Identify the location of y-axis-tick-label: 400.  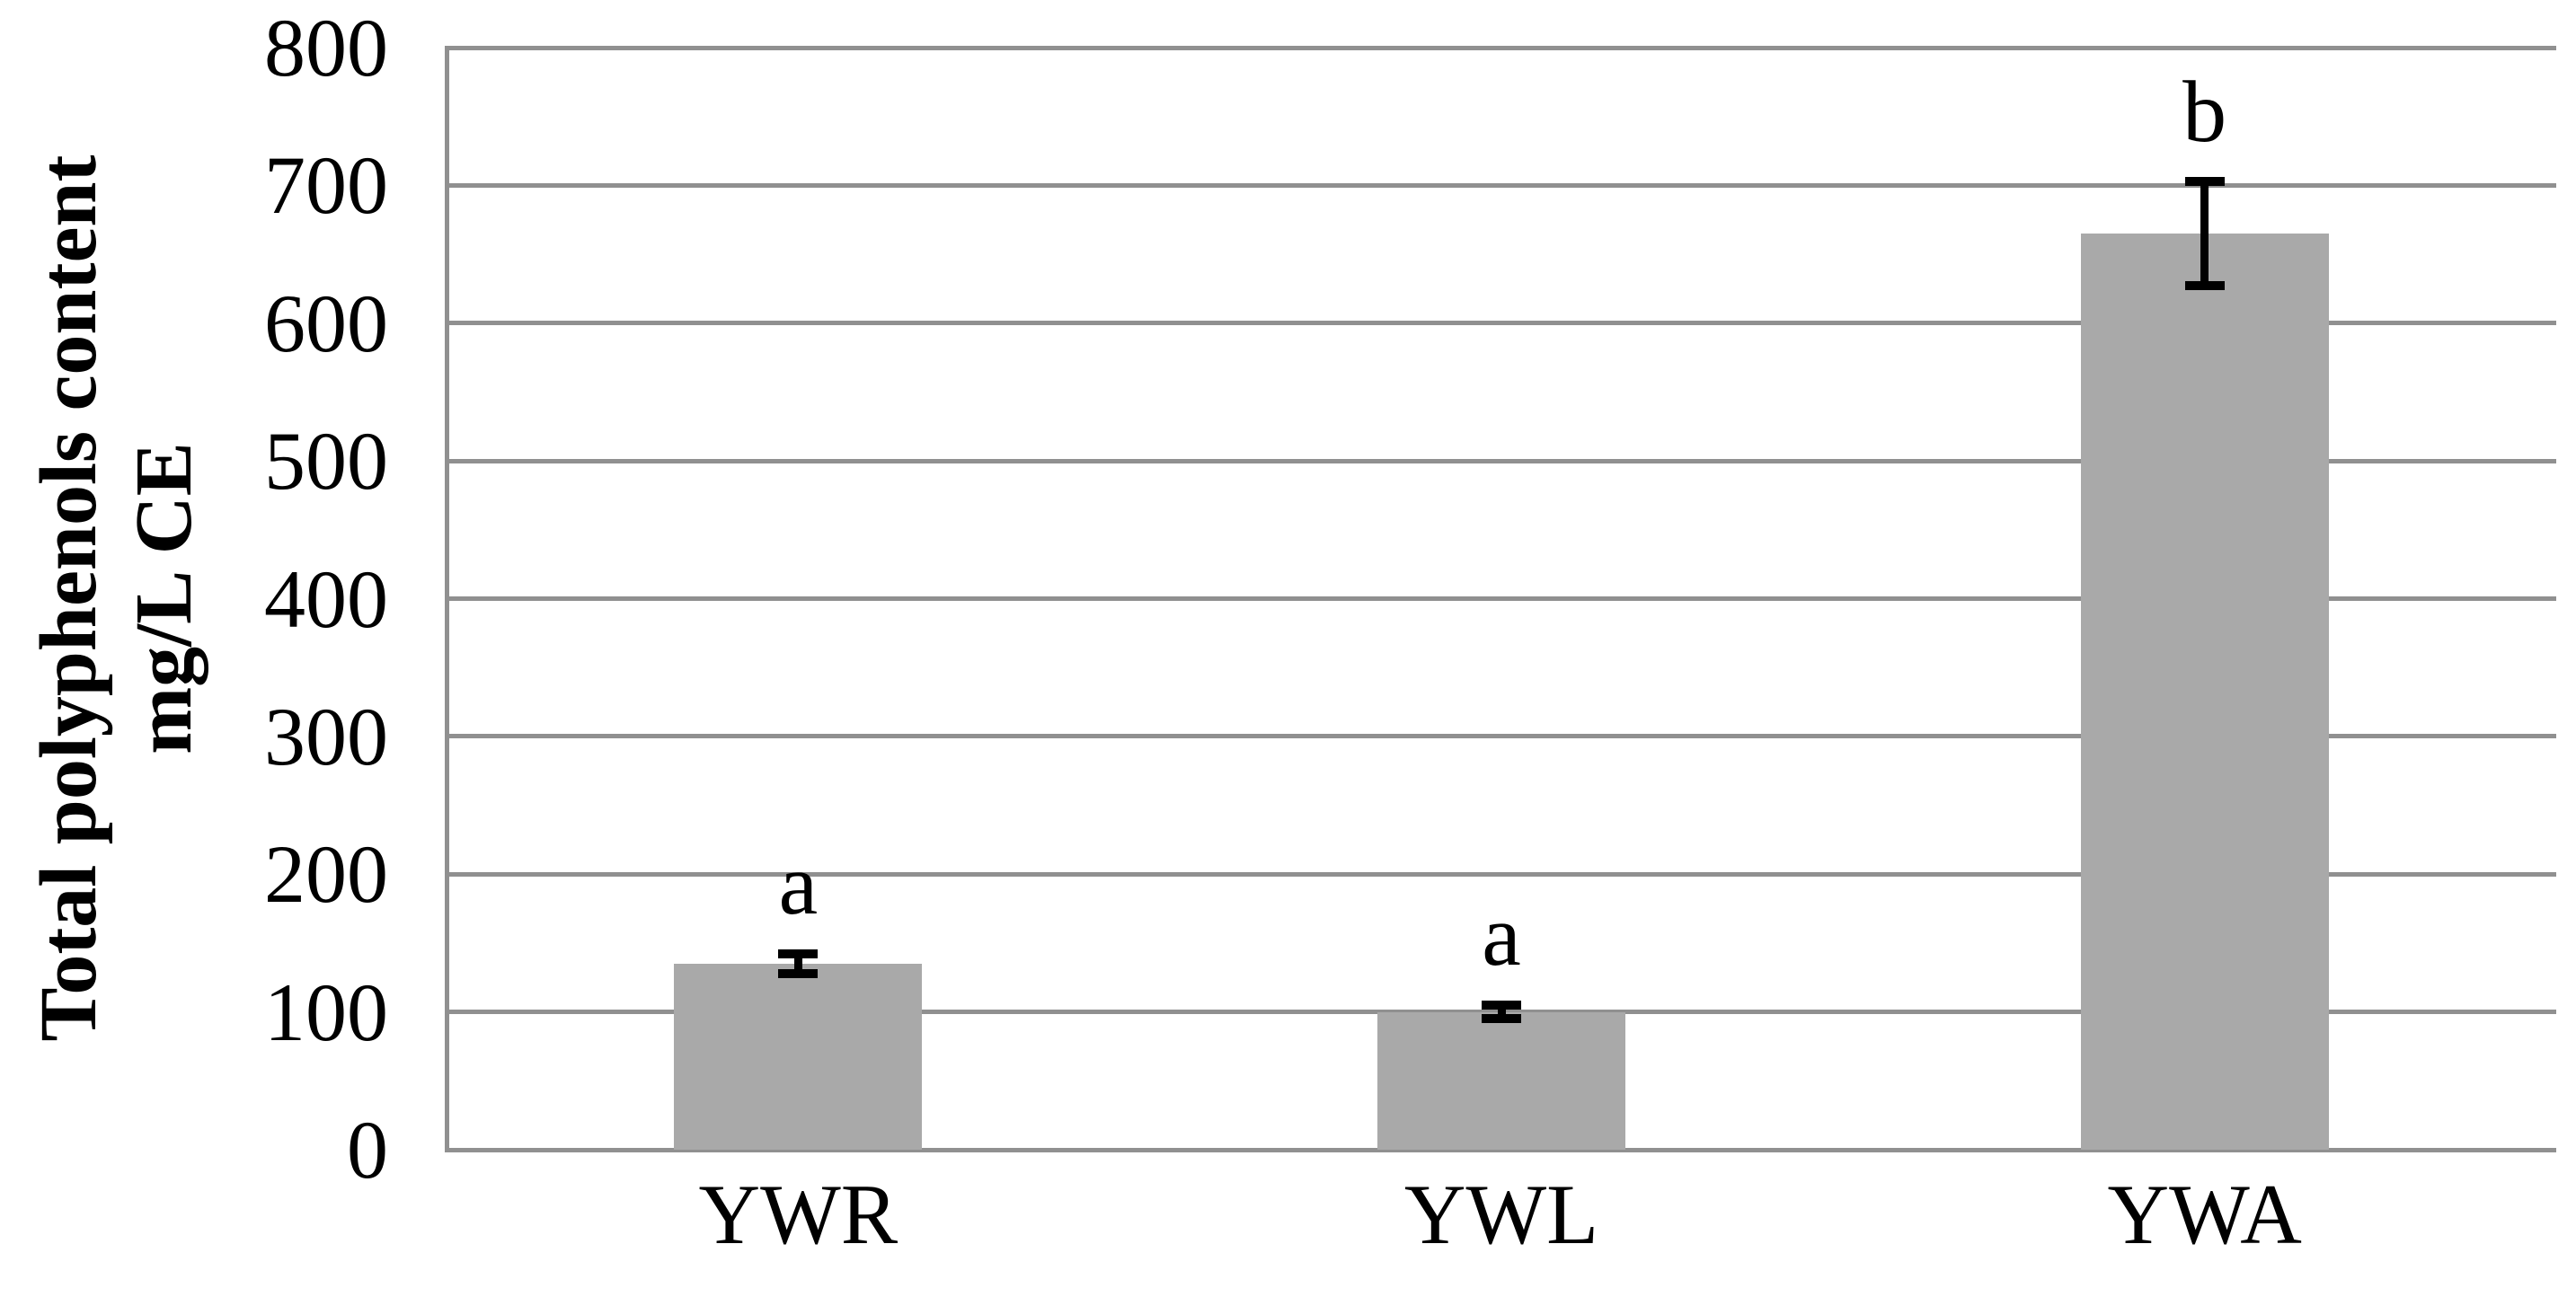
(326, 598).